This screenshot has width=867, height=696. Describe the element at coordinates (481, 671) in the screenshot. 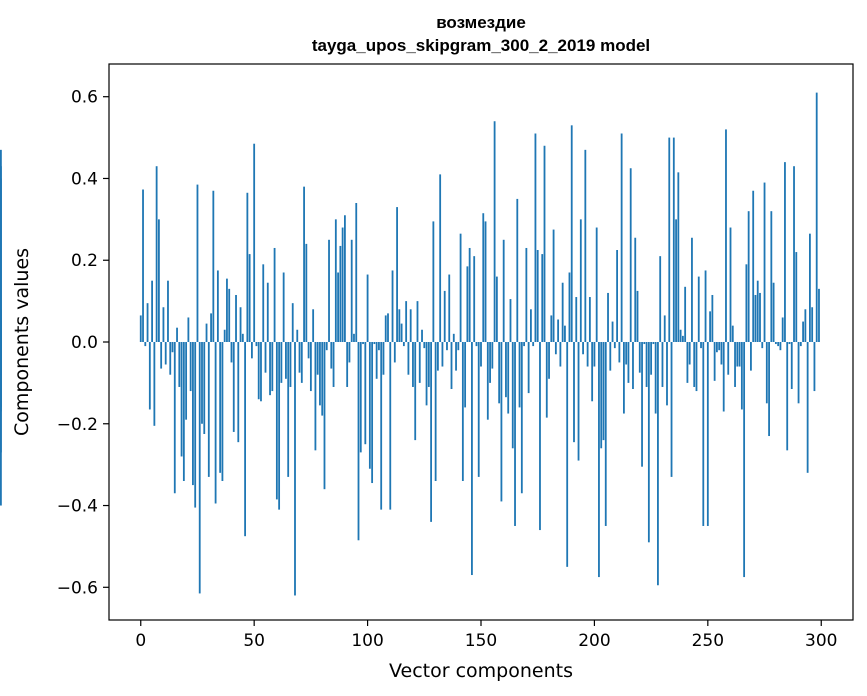

I see `x-axis-label: Vector components` at that location.